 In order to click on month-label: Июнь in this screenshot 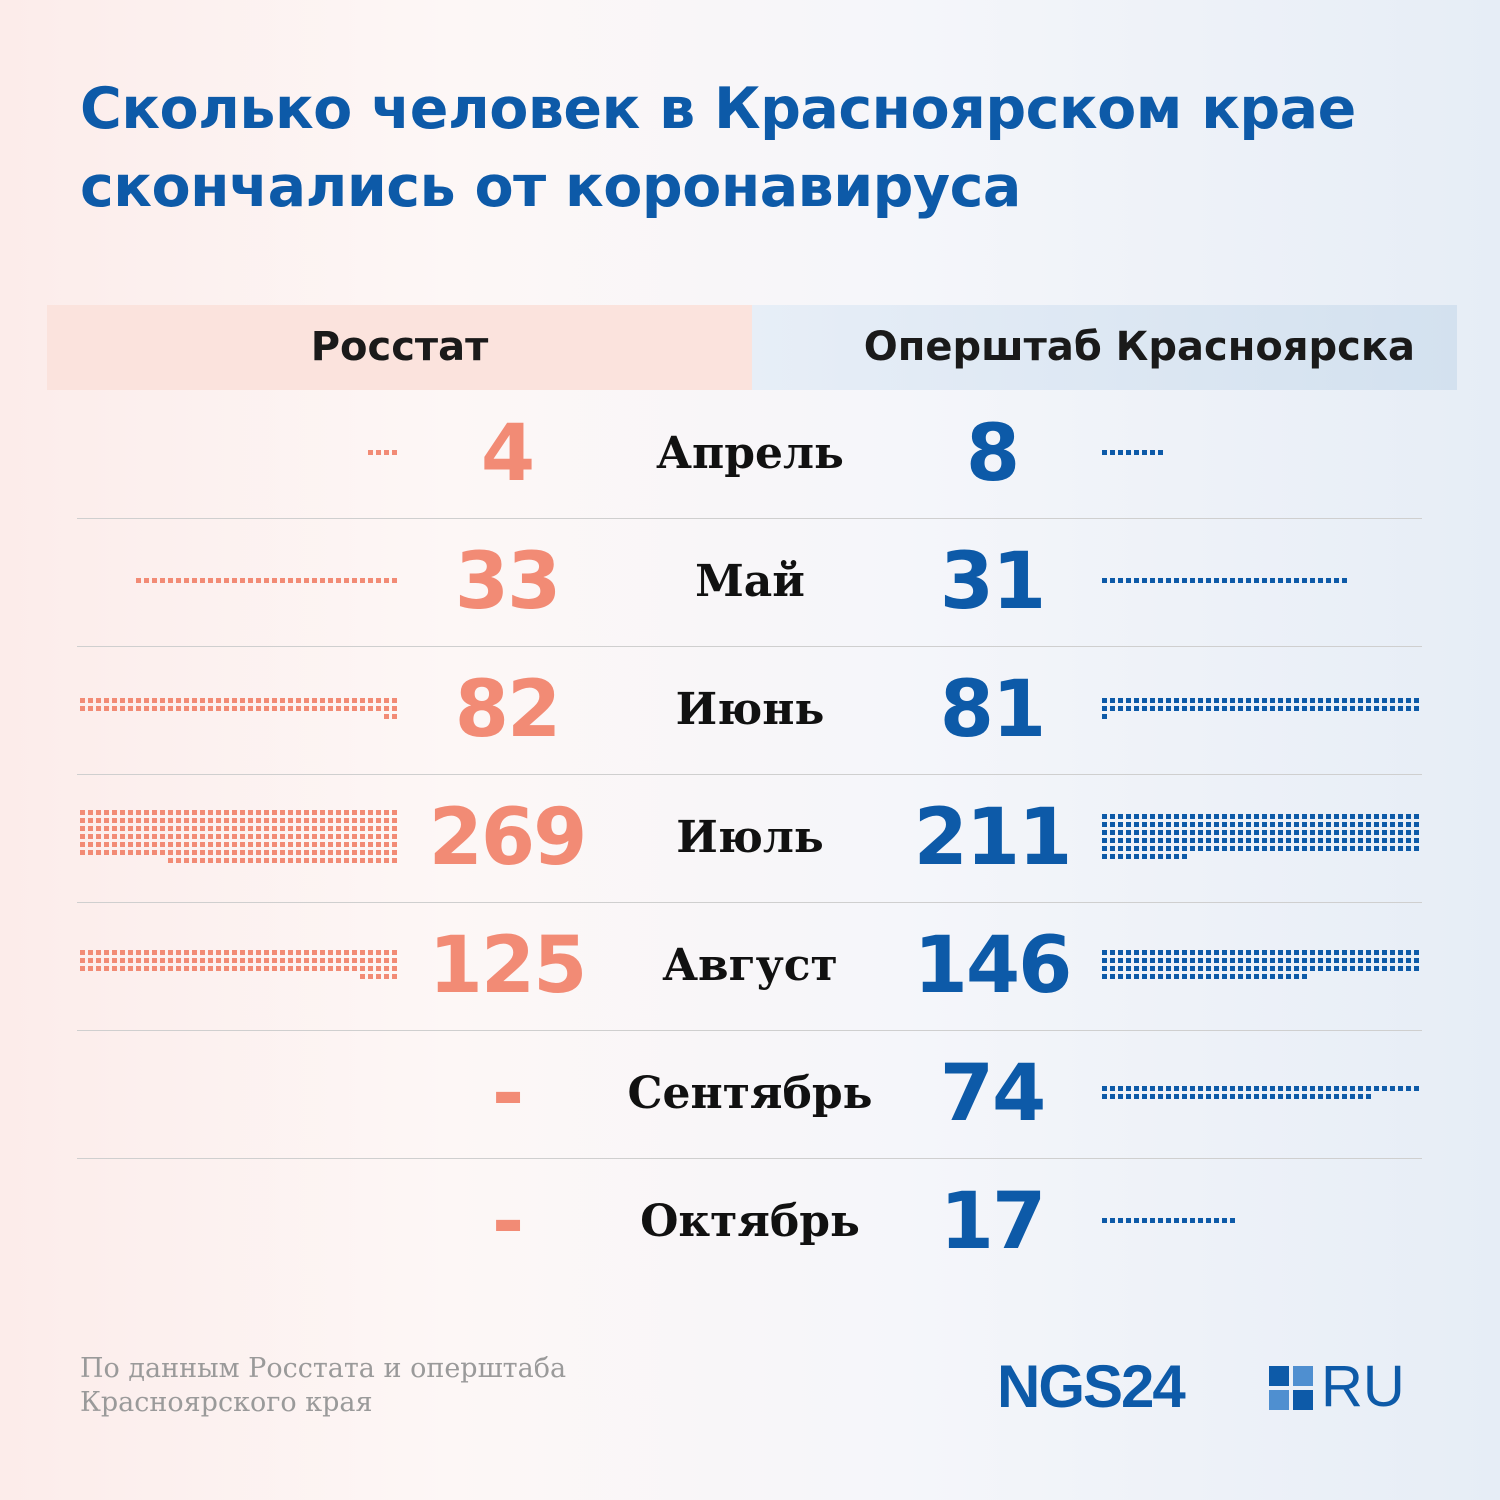, I will do `click(750, 709)`.